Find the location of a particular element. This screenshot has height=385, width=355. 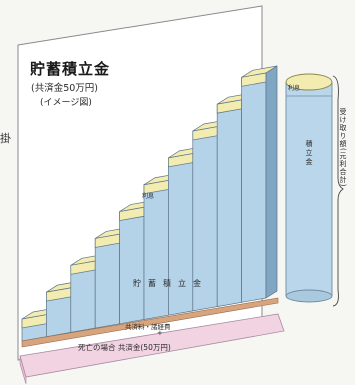

interest-label-step: 利息 is located at coordinates (148, 196).